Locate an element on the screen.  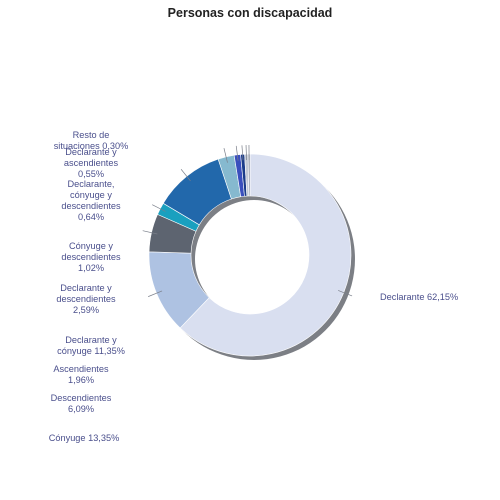
slice-label-6: Cónyuge y descendientes 1,02% is located at coordinates (91, 257).